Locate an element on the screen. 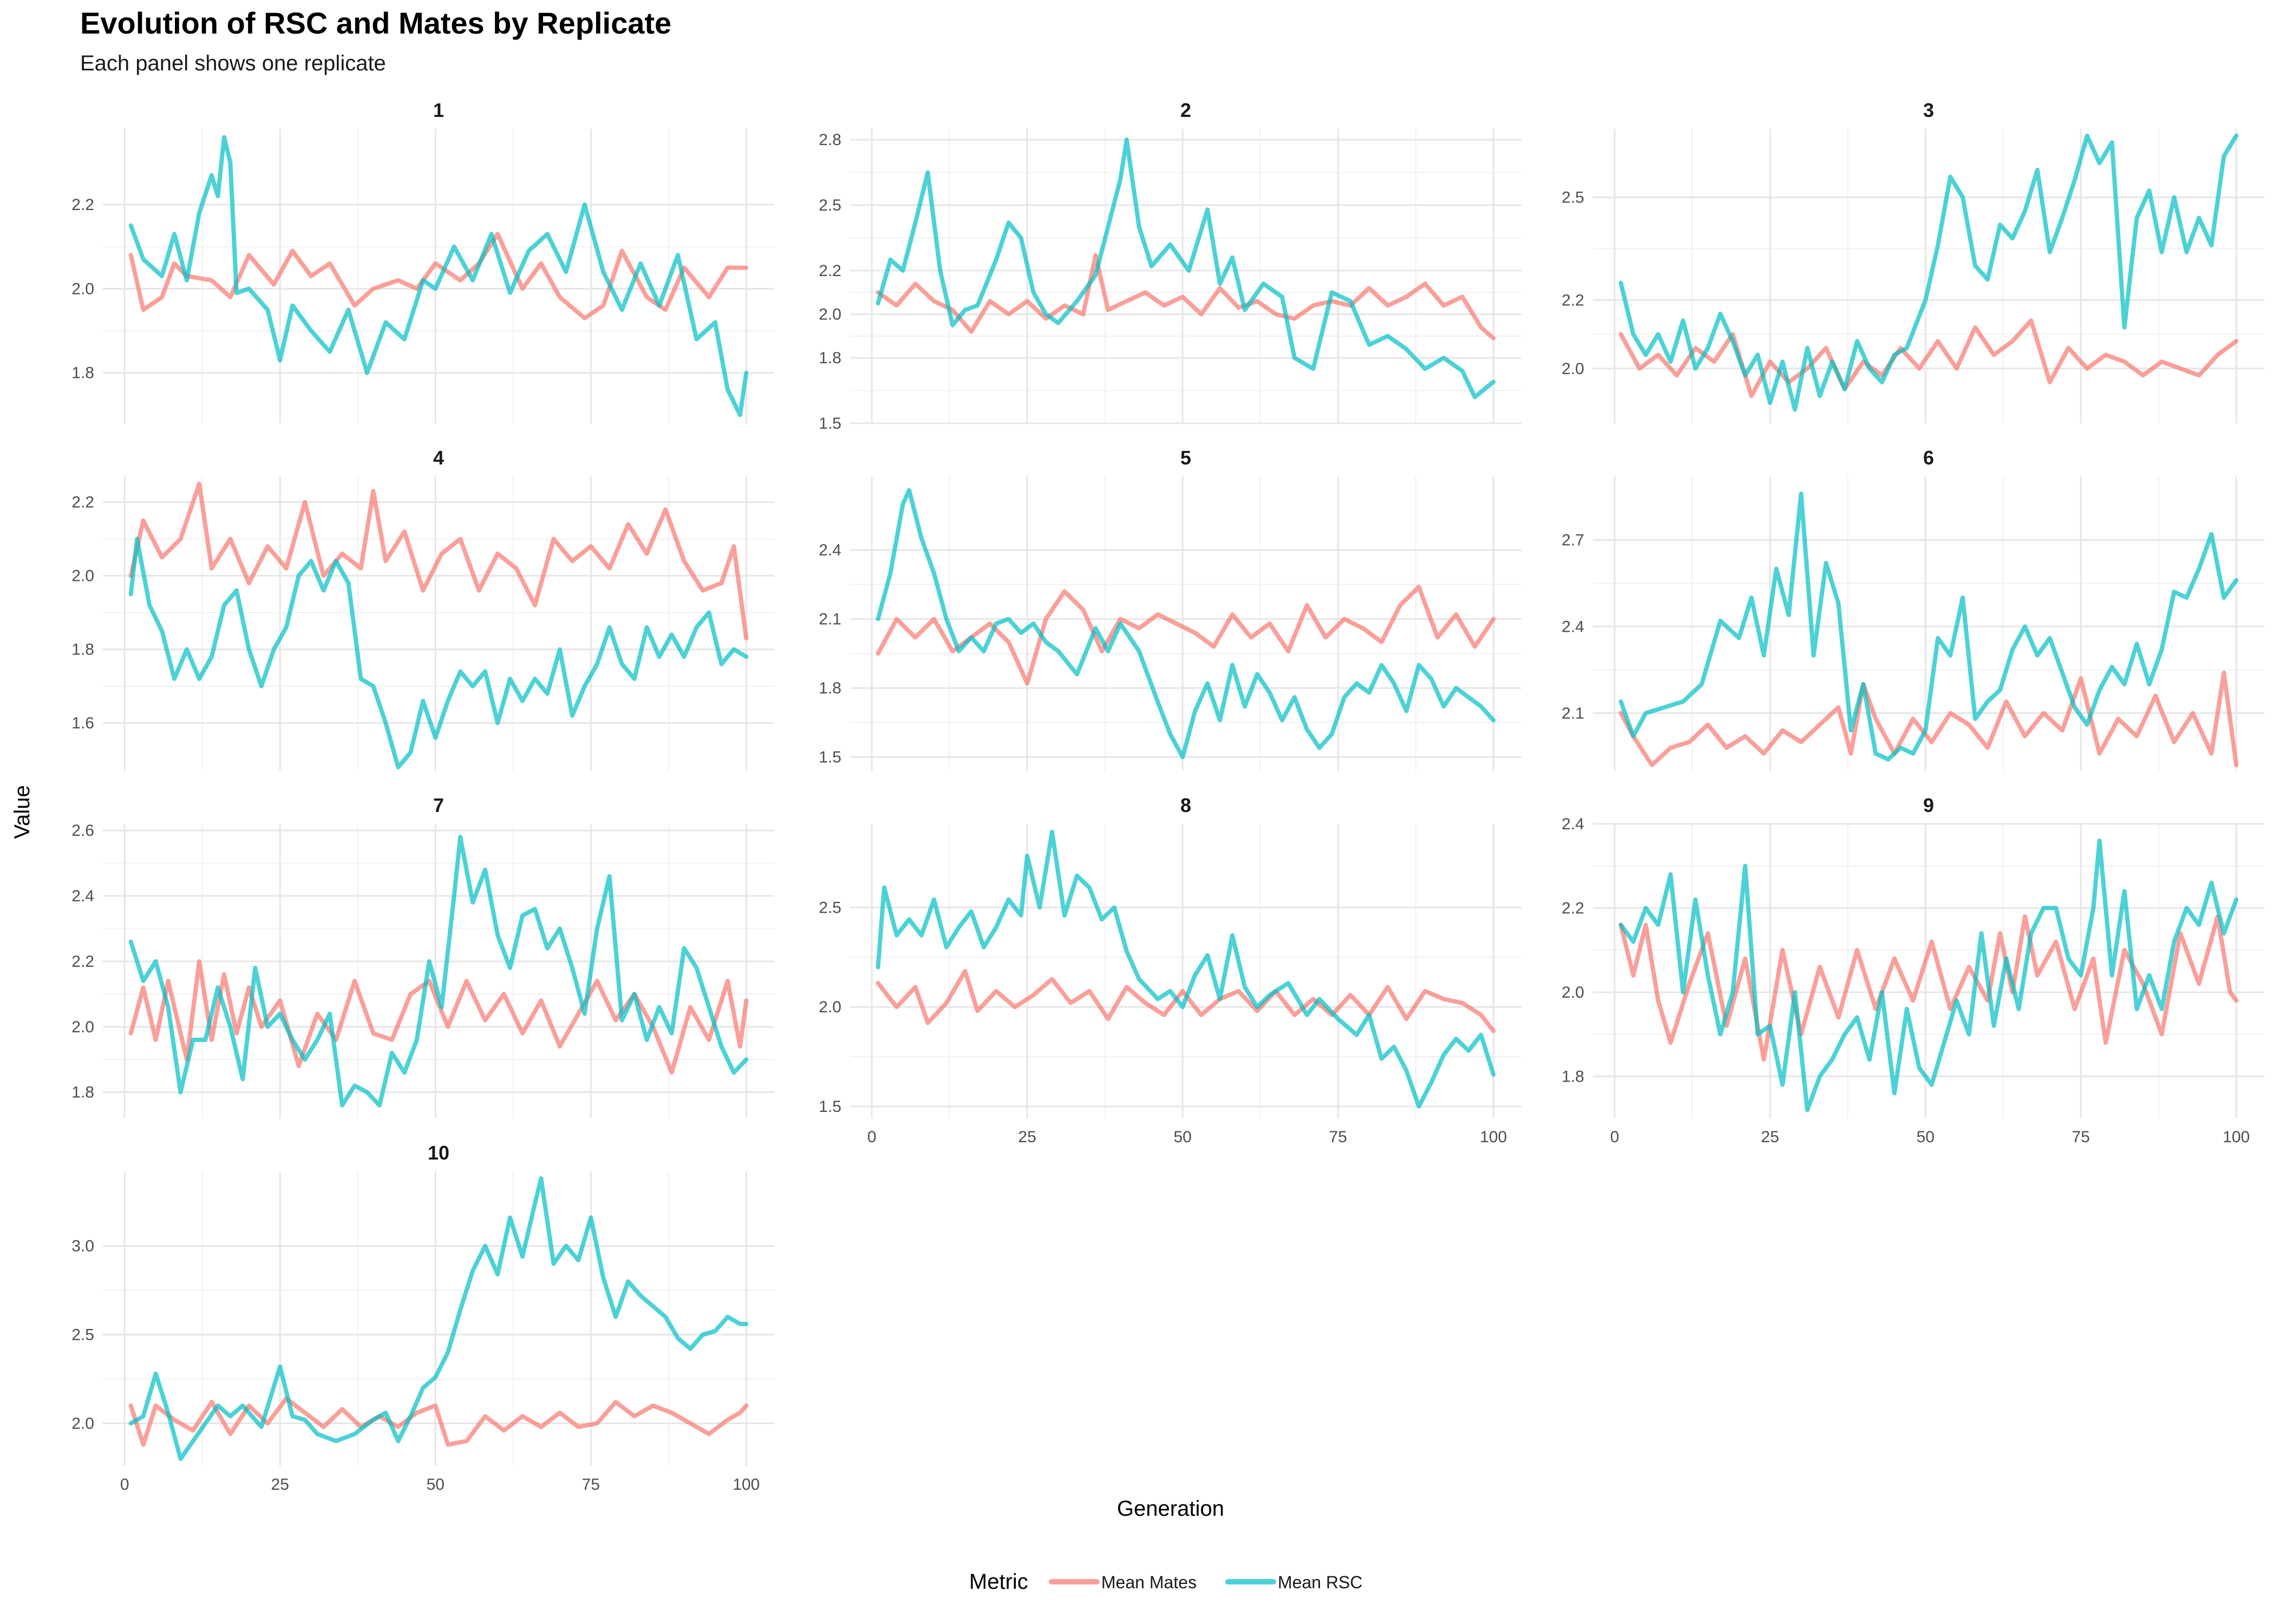 Image resolution: width=2274 pixels, height=1624 pixels. panel-6: 6 2.1 2.4 2.7 is located at coordinates (1913, 609).